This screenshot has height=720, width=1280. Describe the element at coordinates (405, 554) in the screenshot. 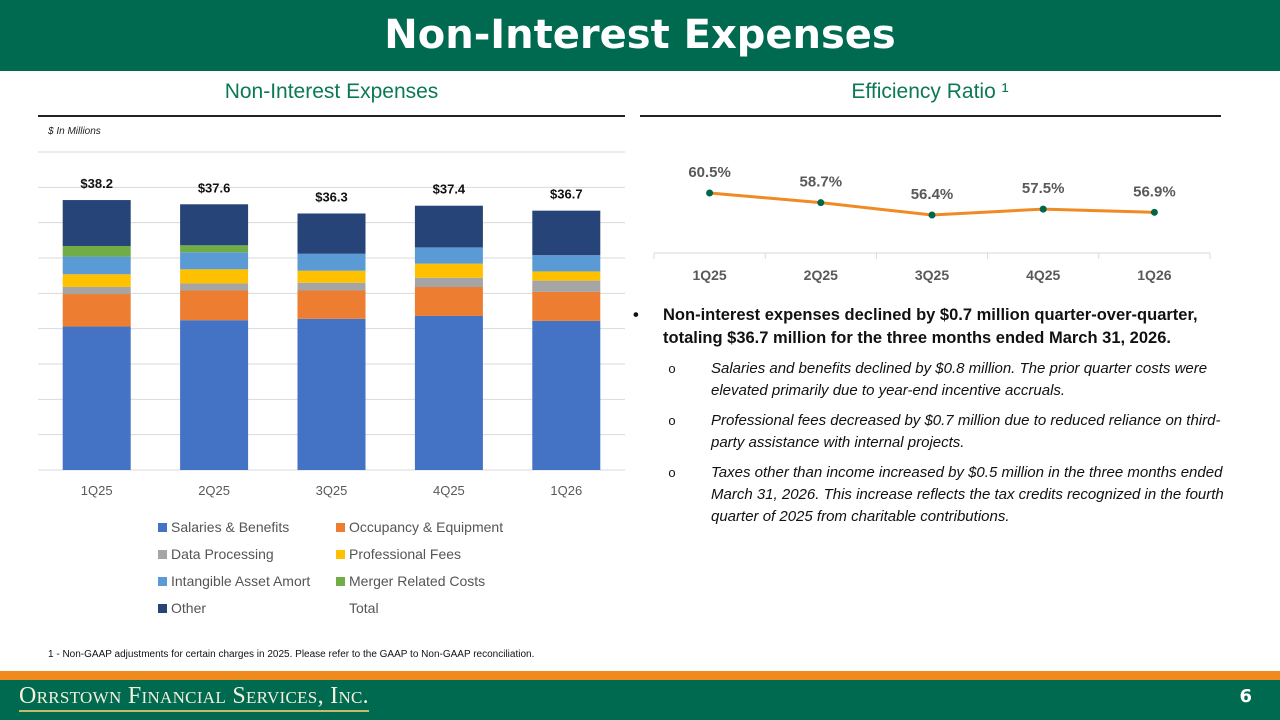

I see `legend-label: Professional Fees` at that location.